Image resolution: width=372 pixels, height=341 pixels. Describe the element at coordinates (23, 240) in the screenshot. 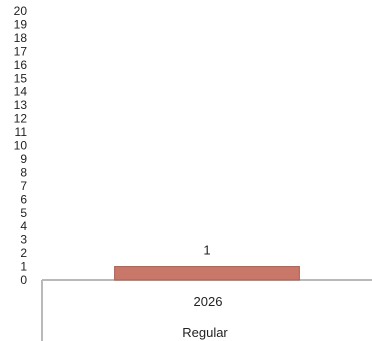

I see `y-tick-label-3: 3` at that location.